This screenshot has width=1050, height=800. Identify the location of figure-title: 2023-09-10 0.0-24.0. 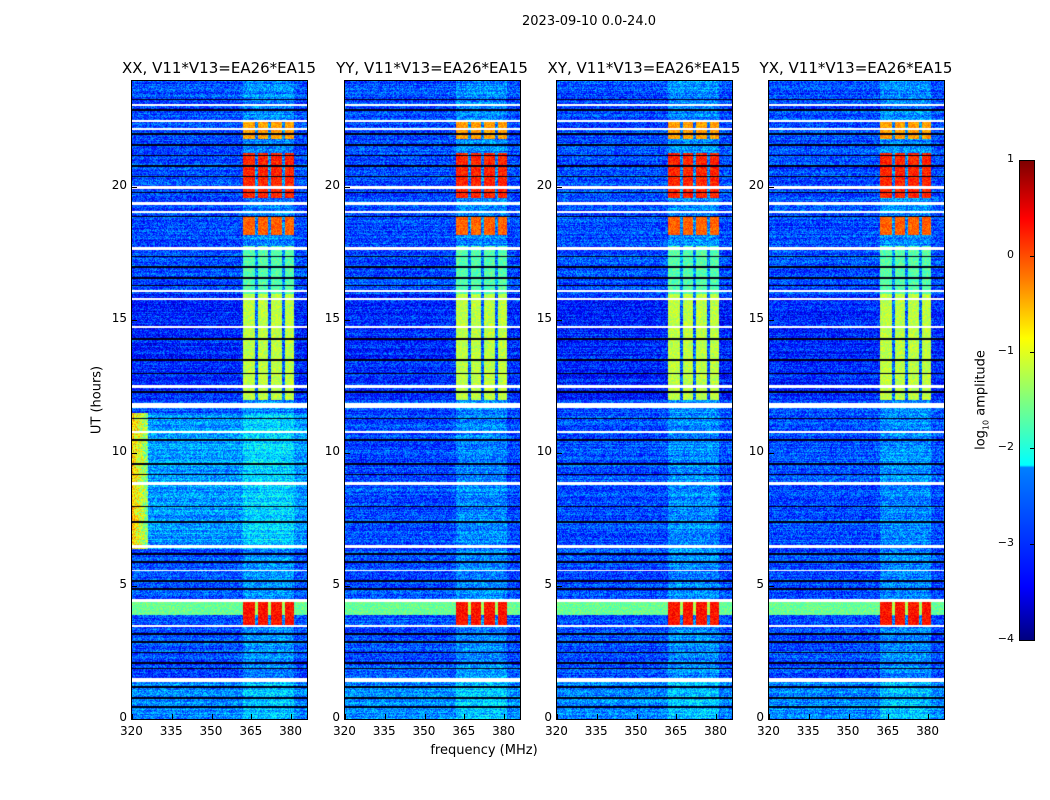
(589, 21).